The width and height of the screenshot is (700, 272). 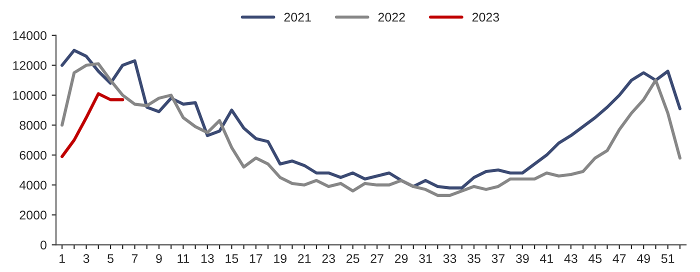 What do you see at coordinates (43, 245) in the screenshot?
I see `y-tick-label: 0` at bounding box center [43, 245].